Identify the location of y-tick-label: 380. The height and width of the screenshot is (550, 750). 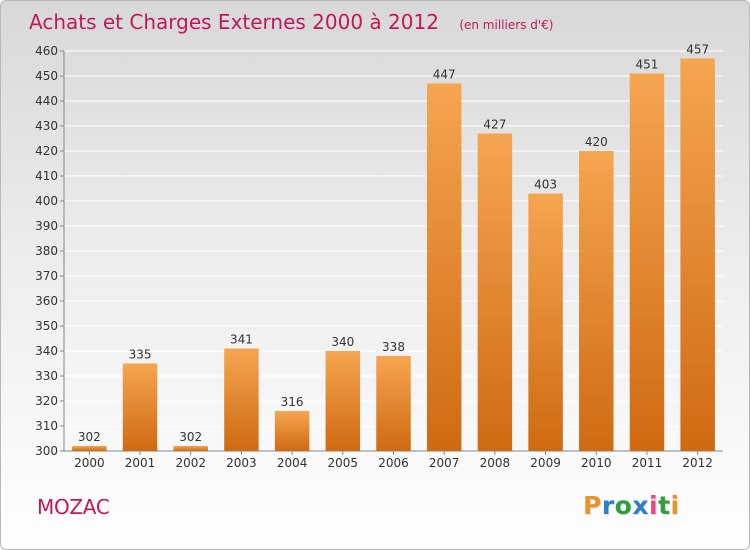
(46, 251).